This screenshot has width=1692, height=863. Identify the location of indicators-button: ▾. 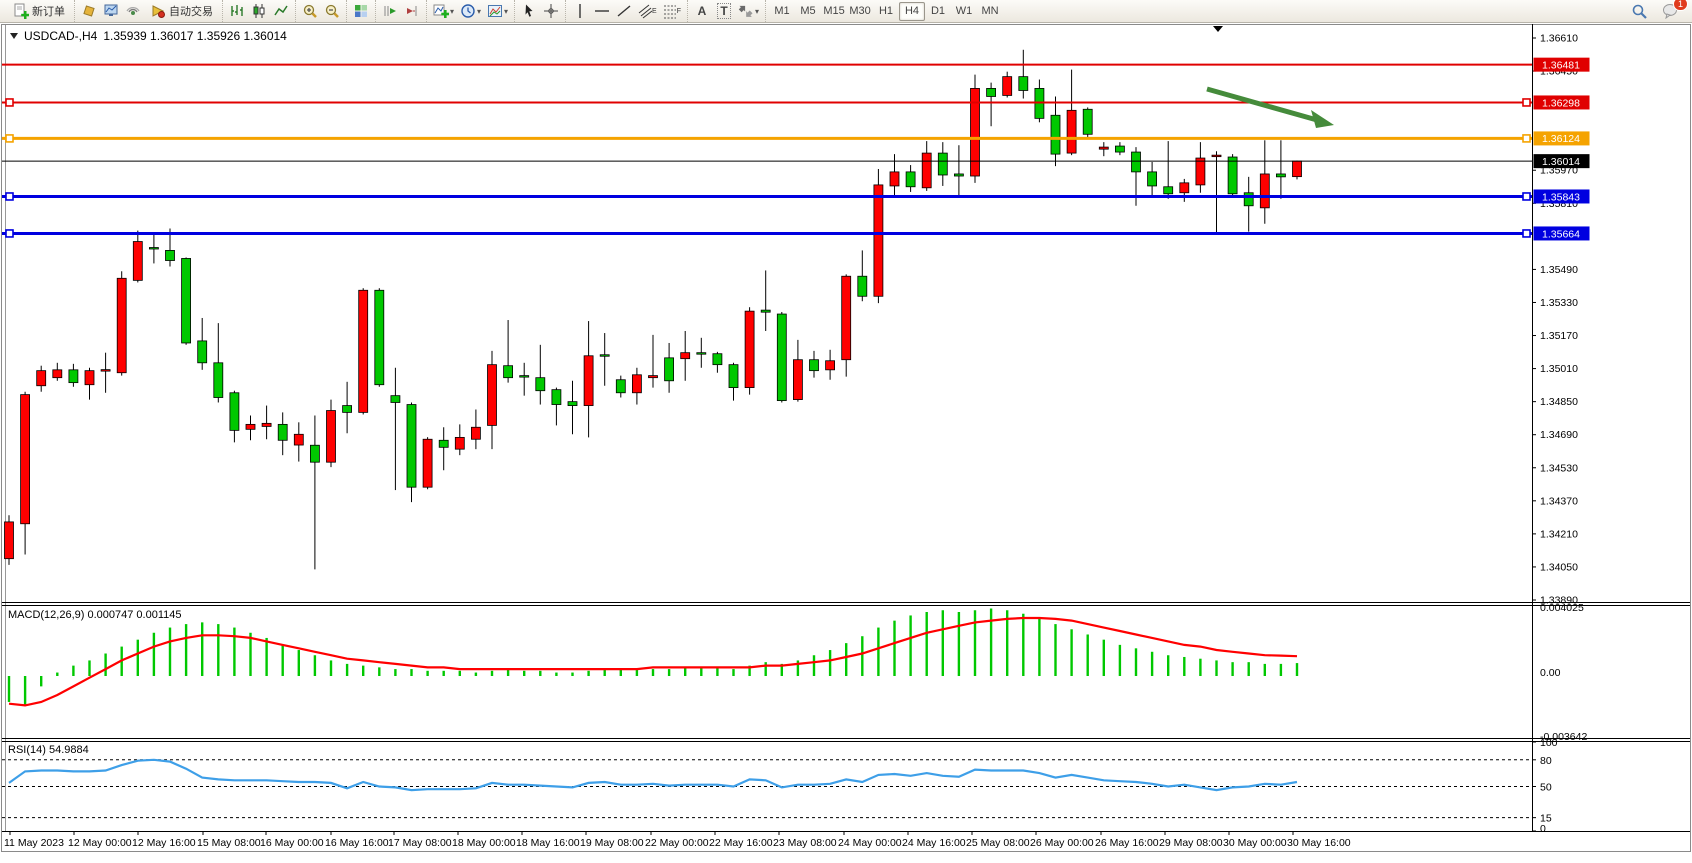
(443, 11).